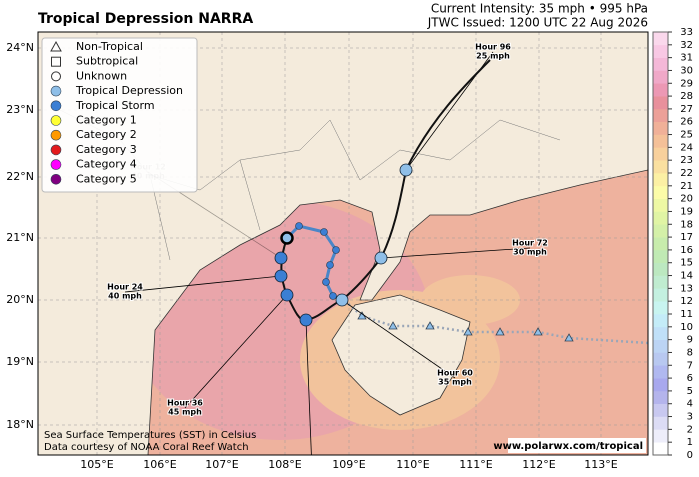  Describe the element at coordinates (20, 424) in the screenshot. I see `lat-label: 18°N` at that location.